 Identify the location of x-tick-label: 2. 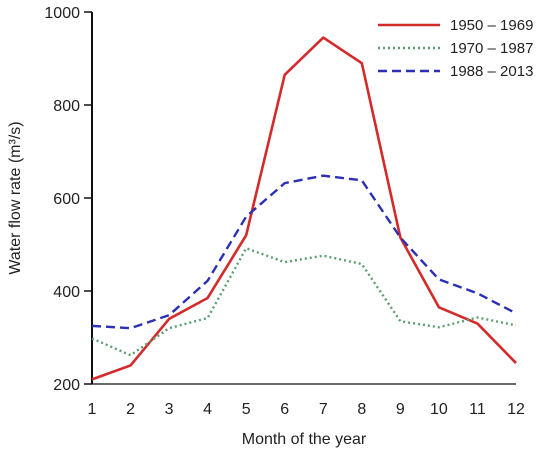
(130, 409).